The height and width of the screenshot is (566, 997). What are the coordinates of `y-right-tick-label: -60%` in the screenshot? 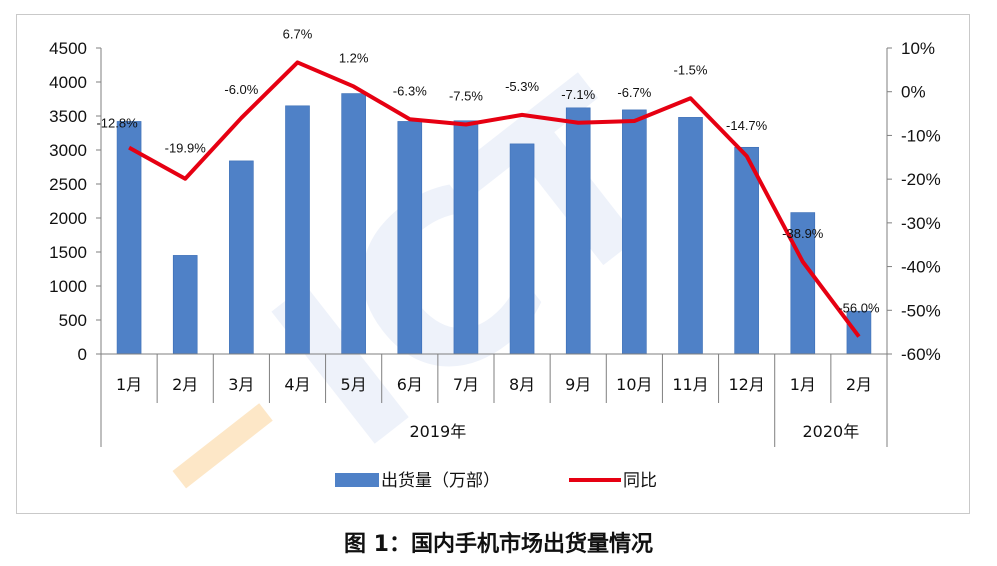 It's located at (921, 354).